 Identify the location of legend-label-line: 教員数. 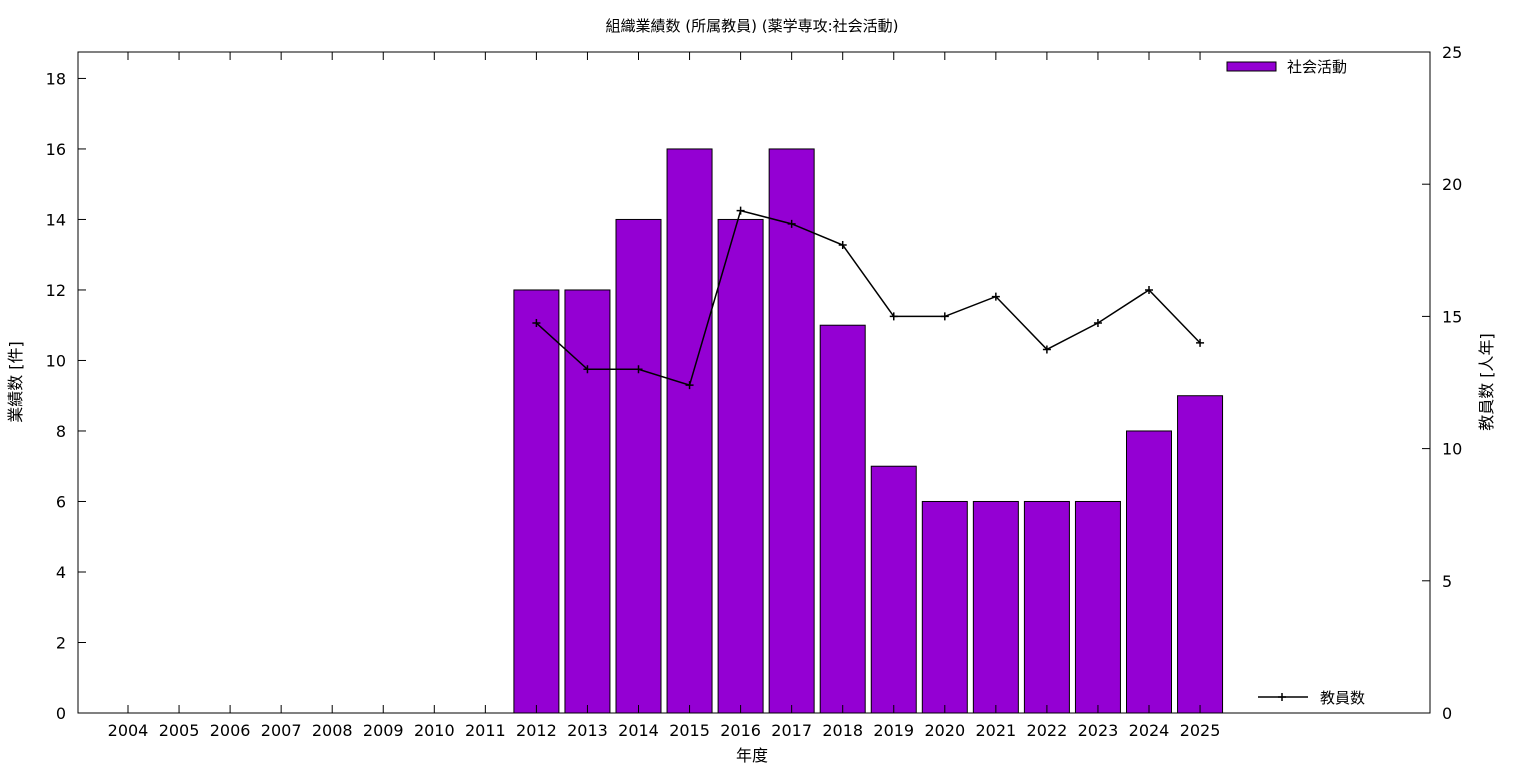
(1342, 698).